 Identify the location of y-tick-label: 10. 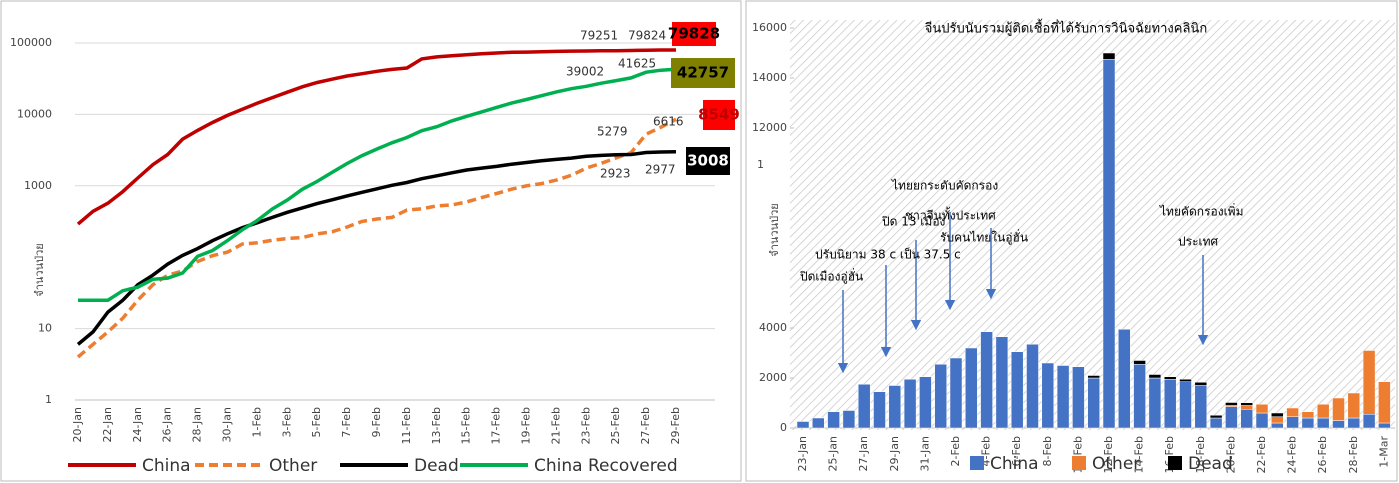
(45, 328).